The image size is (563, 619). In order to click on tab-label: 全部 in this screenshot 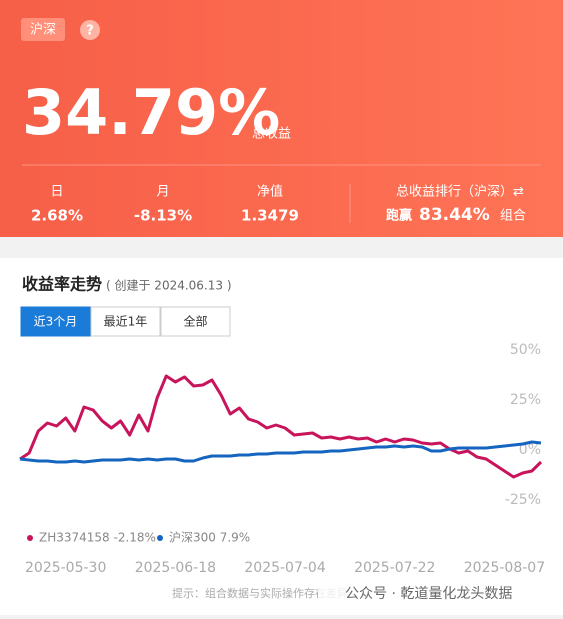, I will do `click(195, 321)`.